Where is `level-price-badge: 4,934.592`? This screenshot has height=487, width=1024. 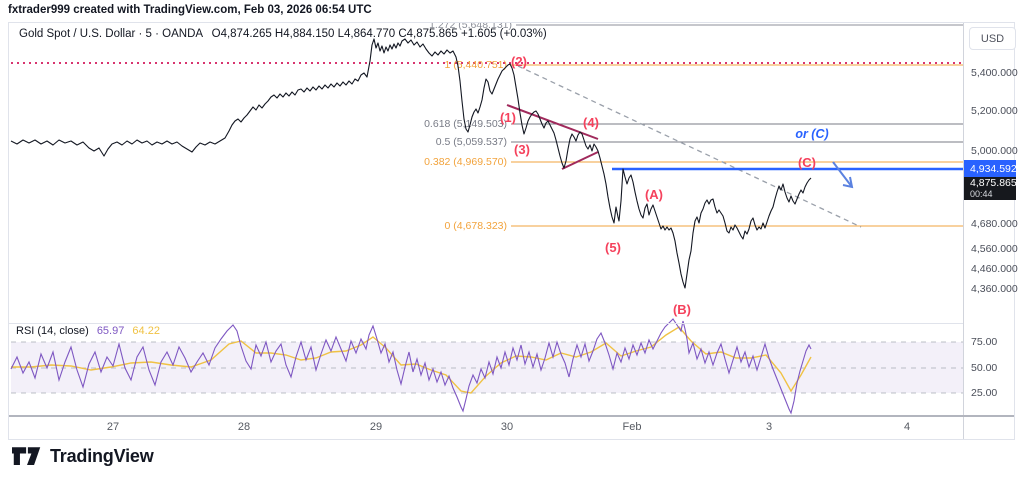
level-price-badge: 4,934.592 is located at coordinates (990, 168).